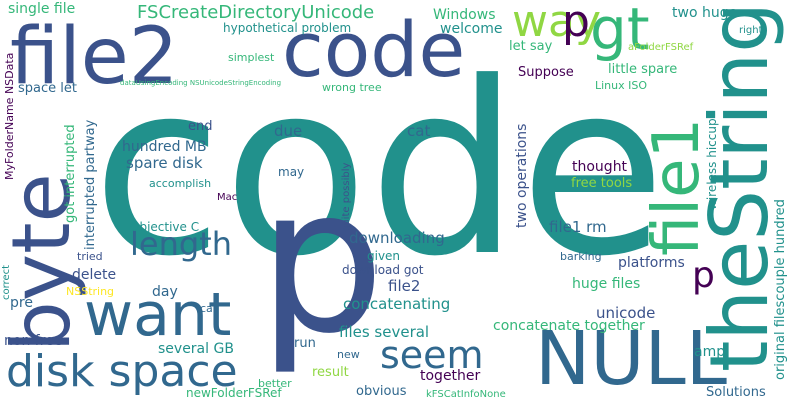  Describe the element at coordinates (751, 30) in the screenshot. I see `word: right` at that location.